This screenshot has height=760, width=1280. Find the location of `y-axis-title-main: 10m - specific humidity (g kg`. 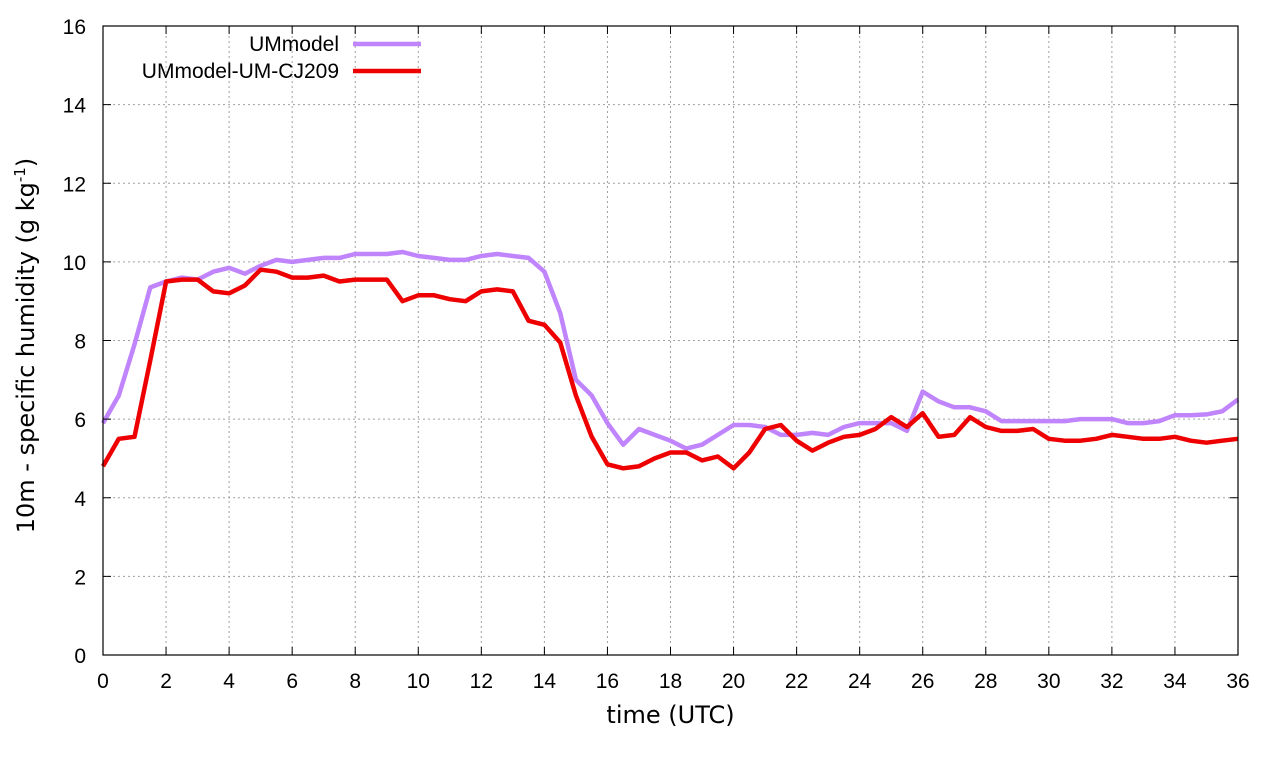

y-axis-title-main: 10m - specific humidity (g kg is located at coordinates (26, 357).